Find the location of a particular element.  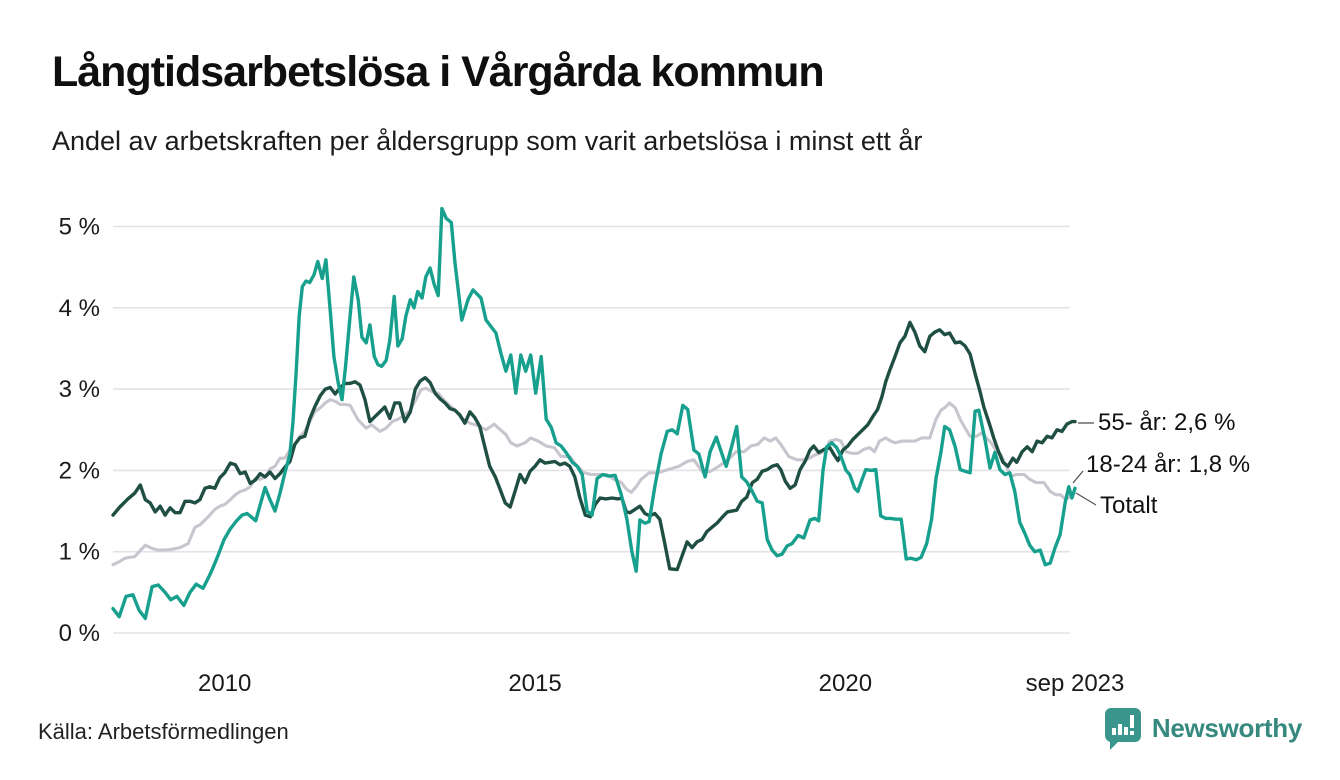

x-axis-tick-label: 2015 is located at coordinates (534, 683).